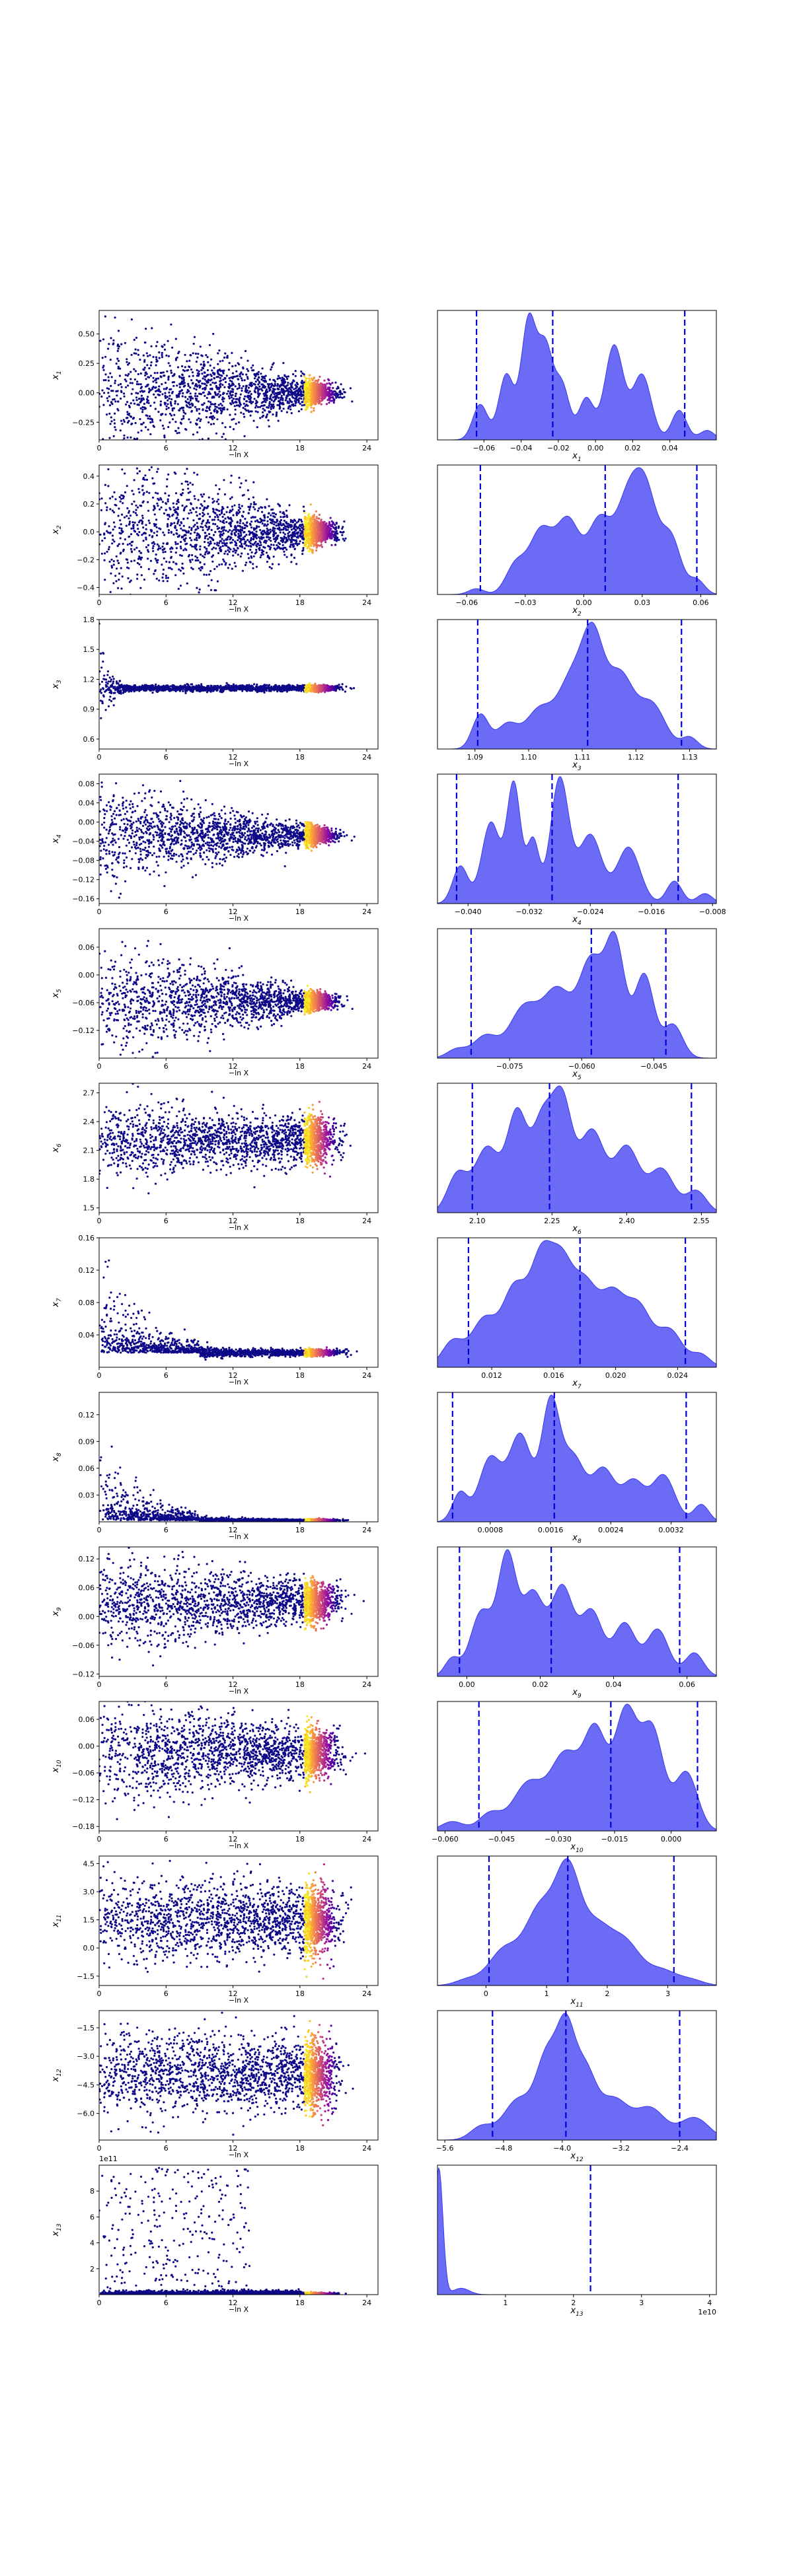  Describe the element at coordinates (167, 448) in the screenshot. I see `x-tick-label: 6` at that location.